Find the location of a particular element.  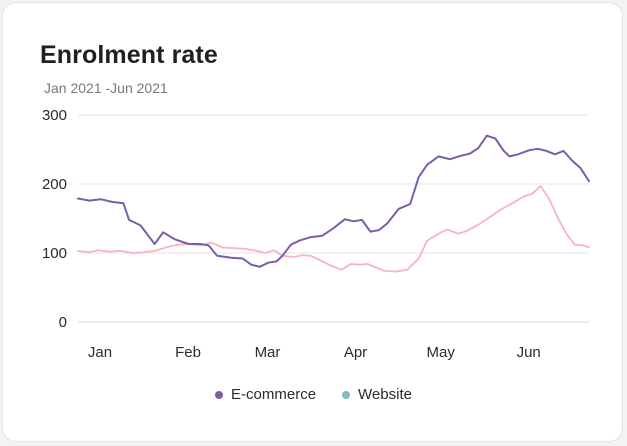

chart-subtitle: Jan 2021 -Jun 2021 is located at coordinates (106, 88).